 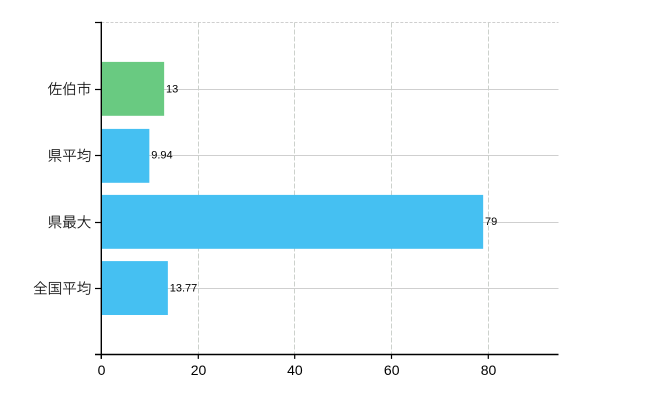 What do you see at coordinates (184, 288) in the screenshot?
I see `svg-text: 13.77` at bounding box center [184, 288].